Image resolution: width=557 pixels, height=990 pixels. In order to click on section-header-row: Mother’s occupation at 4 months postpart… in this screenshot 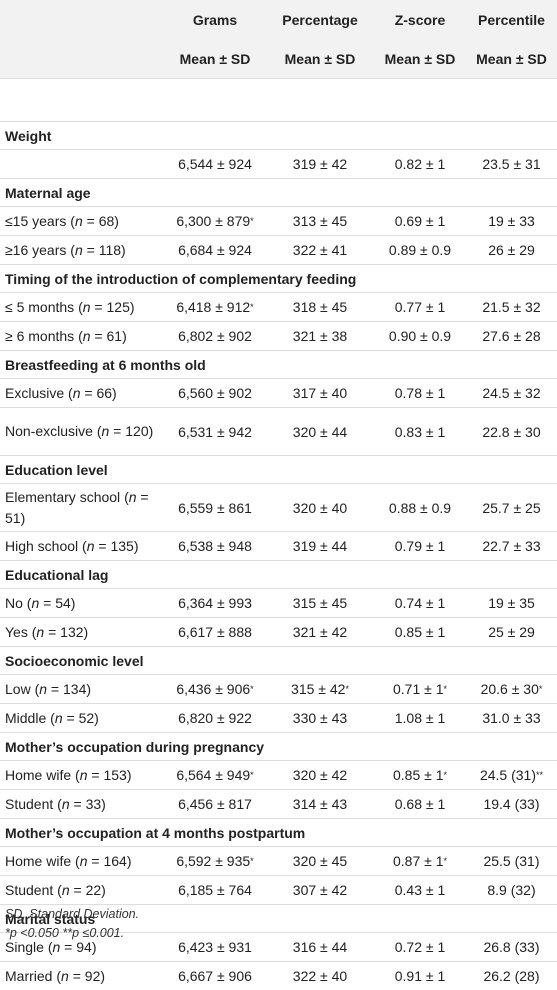, I will do `click(278, 832)`.